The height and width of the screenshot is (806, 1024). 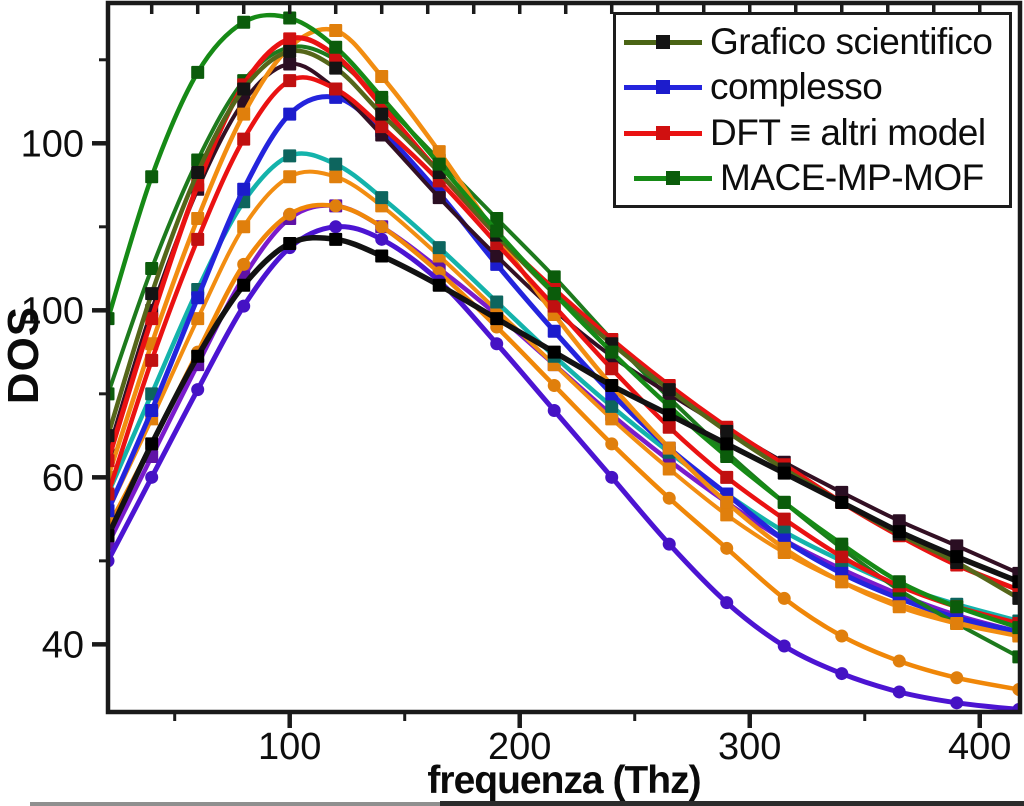 What do you see at coordinates (749, 747) in the screenshot?
I see `x-tick-label: 300` at bounding box center [749, 747].